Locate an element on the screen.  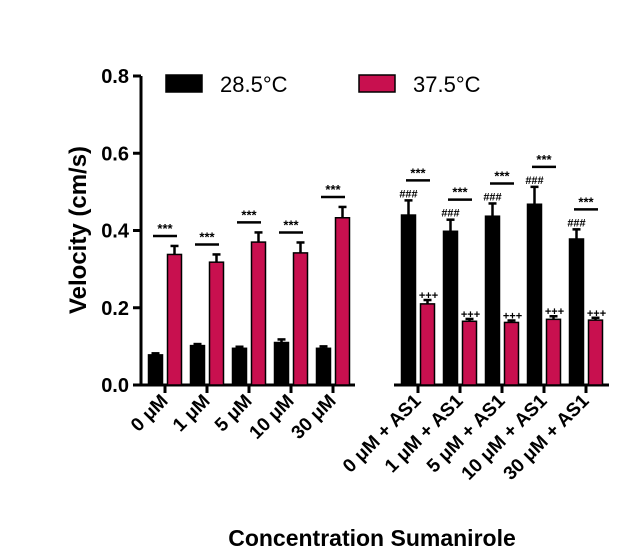
y-tick-label: 0.4 is located at coordinates (115, 232).